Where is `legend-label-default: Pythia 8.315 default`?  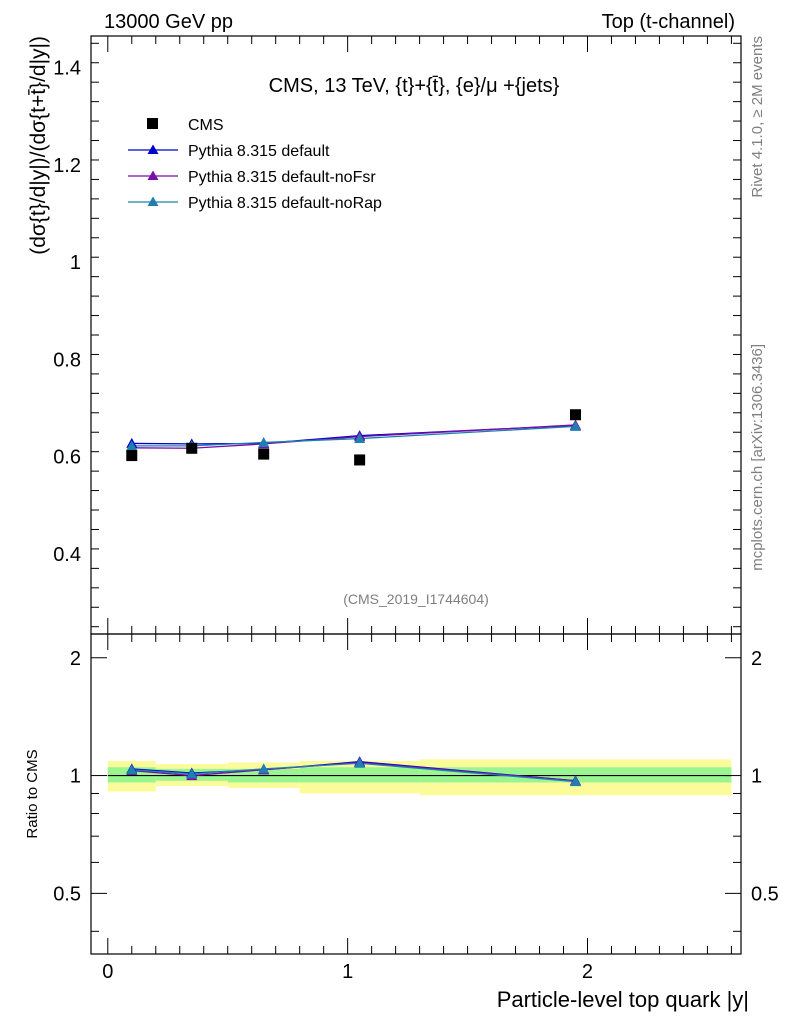
legend-label-default: Pythia 8.315 default is located at coordinates (259, 151).